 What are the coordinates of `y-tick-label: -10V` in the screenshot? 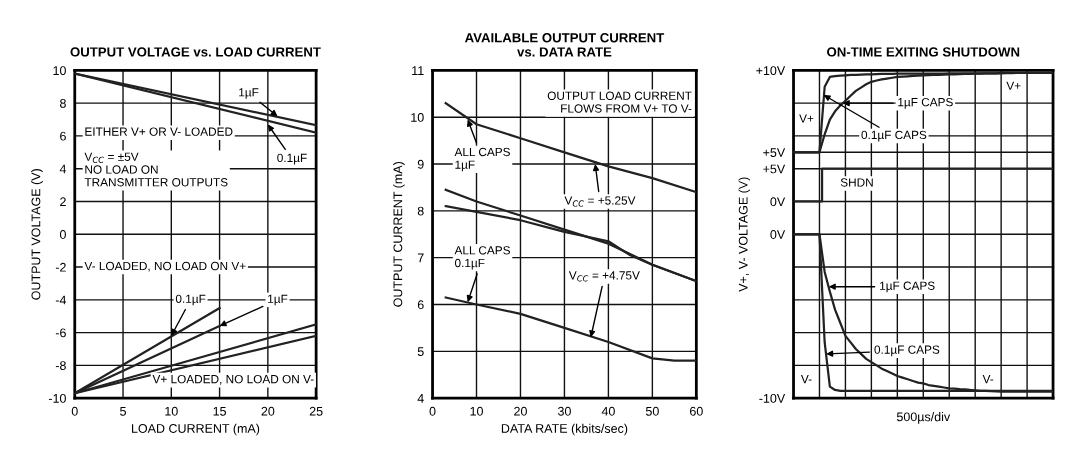 It's located at (772, 398).